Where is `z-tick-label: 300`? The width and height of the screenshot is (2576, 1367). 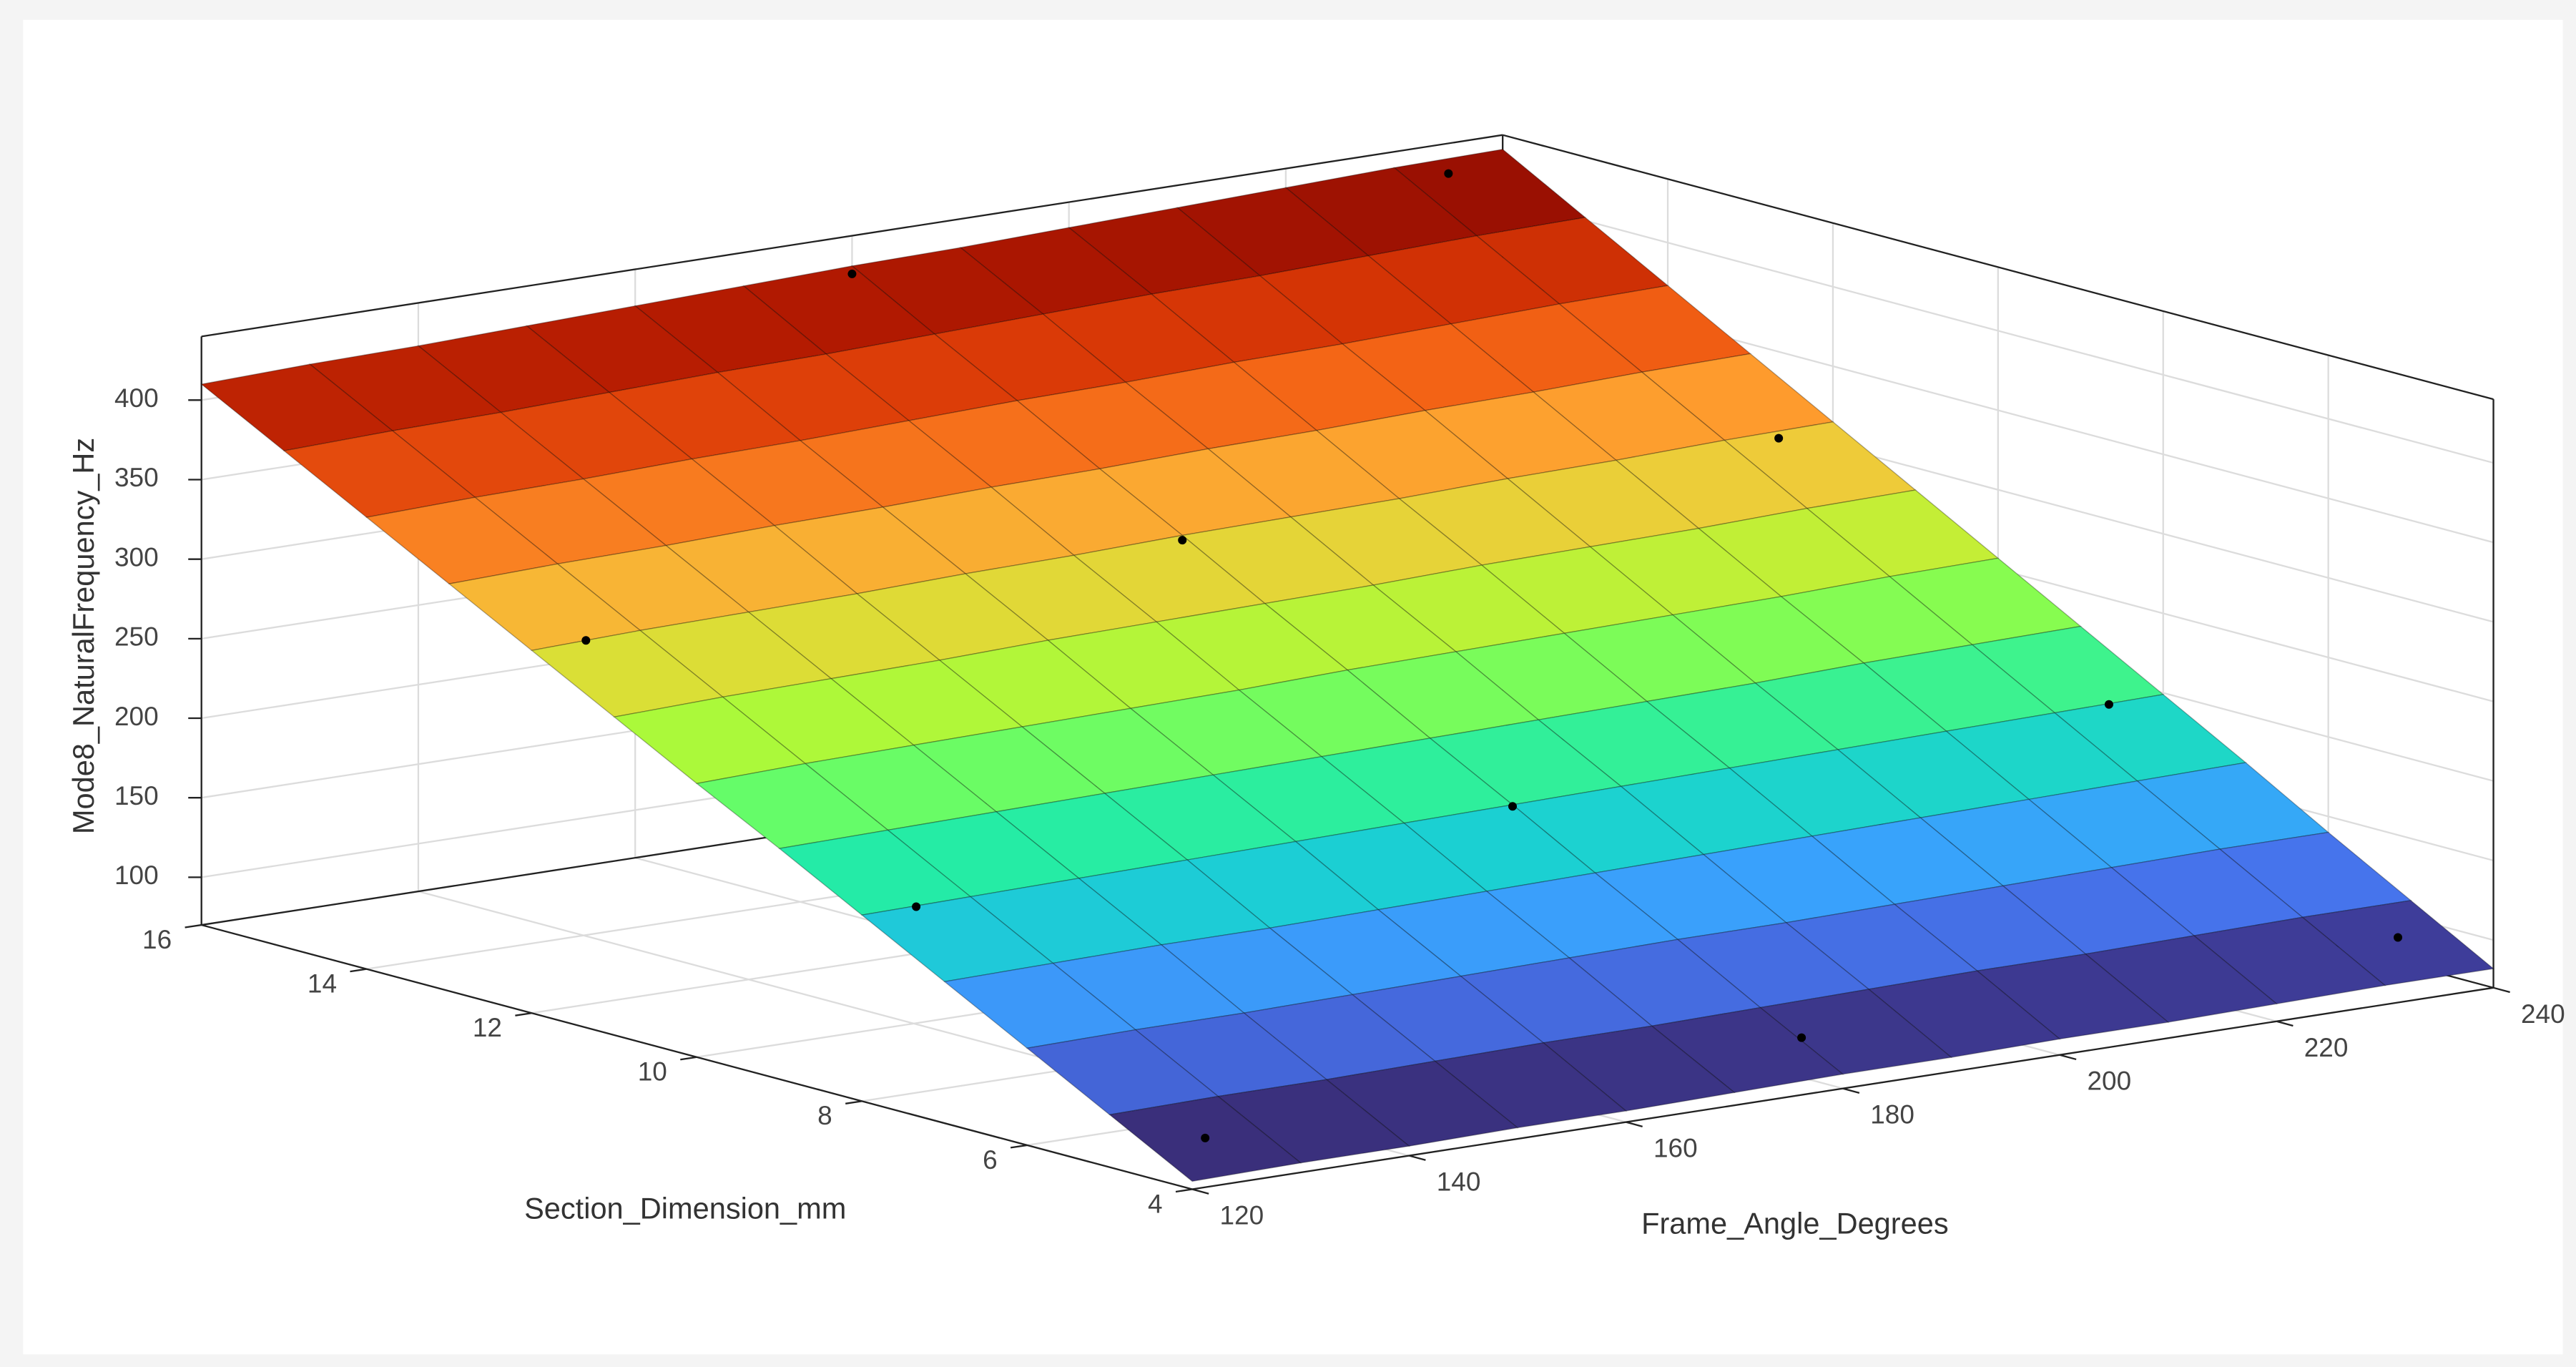
z-tick-label: 300 is located at coordinates (136, 557).